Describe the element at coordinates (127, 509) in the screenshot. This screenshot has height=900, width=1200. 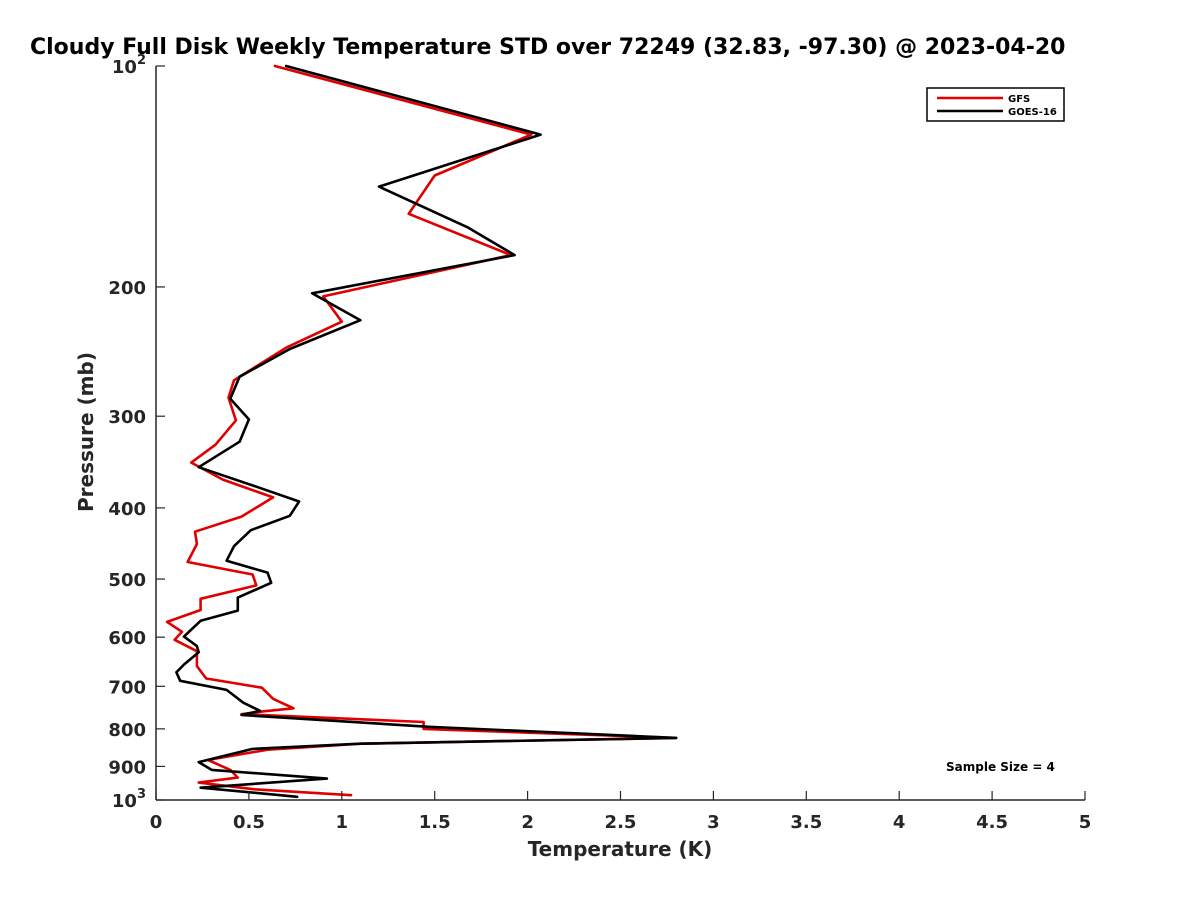
I see `y-tick-label: 400` at that location.